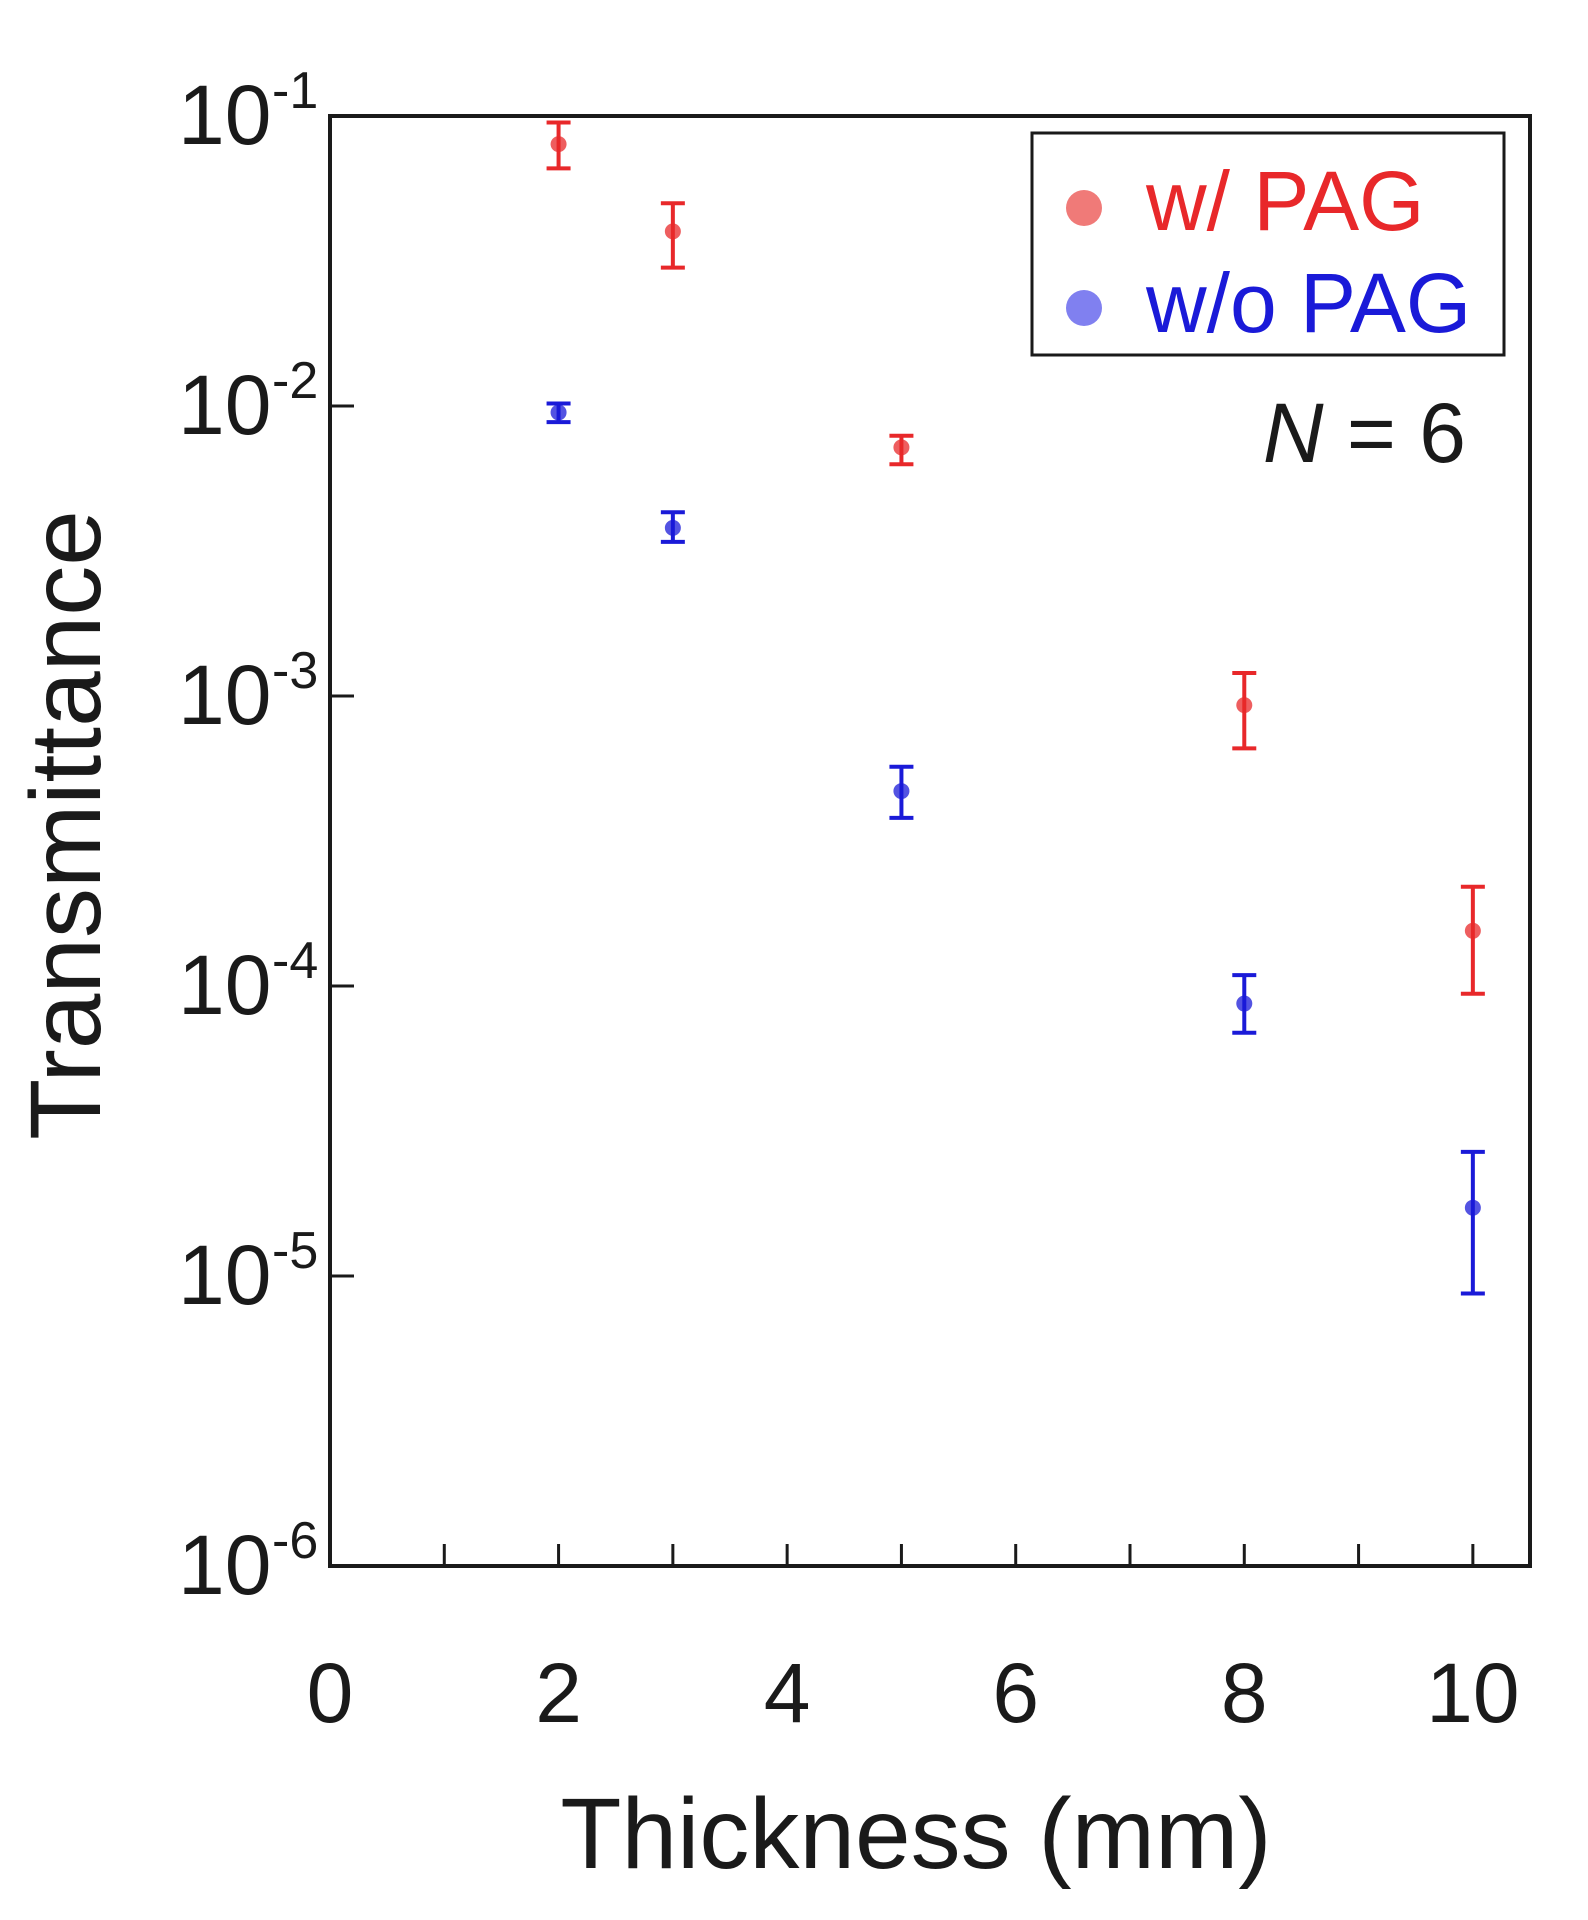 The width and height of the screenshot is (1588, 1920). Describe the element at coordinates (295, 381) in the screenshot. I see `y-tick-exponent: -2` at that location.